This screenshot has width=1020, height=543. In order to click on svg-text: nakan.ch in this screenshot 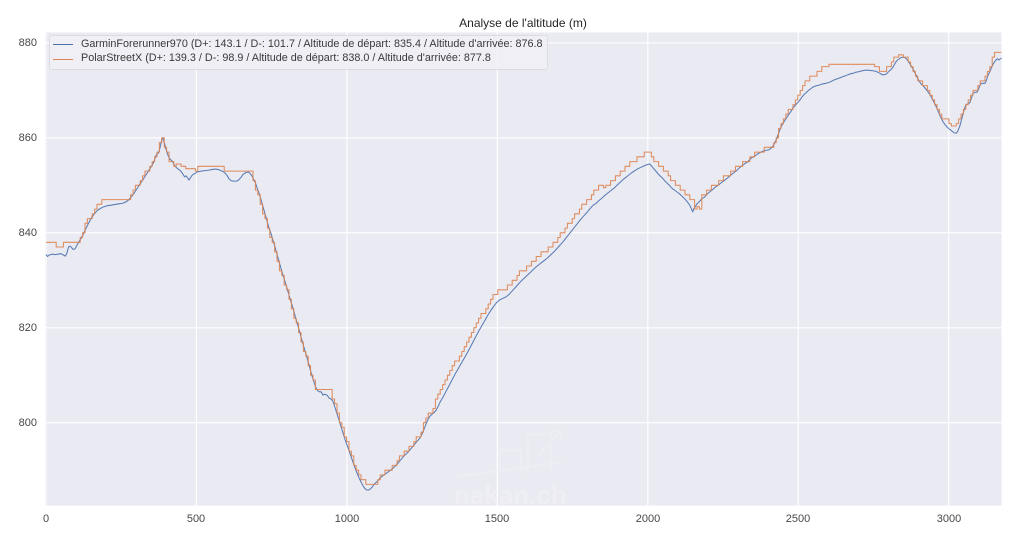, I will do `click(510, 495)`.